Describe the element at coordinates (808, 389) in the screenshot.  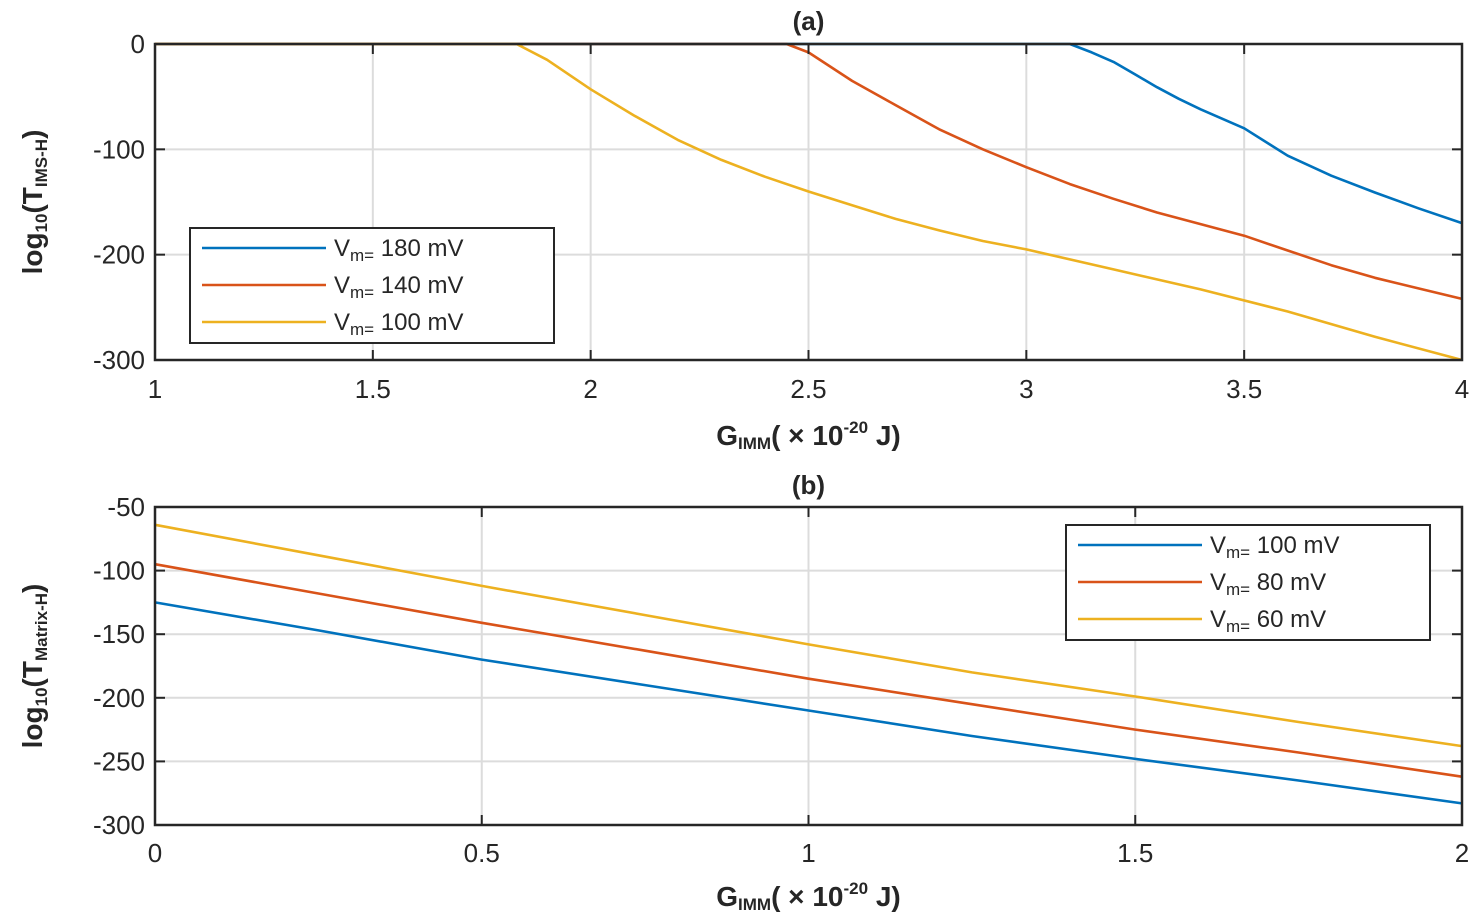
I see `x-tick-label: 2.5` at that location.